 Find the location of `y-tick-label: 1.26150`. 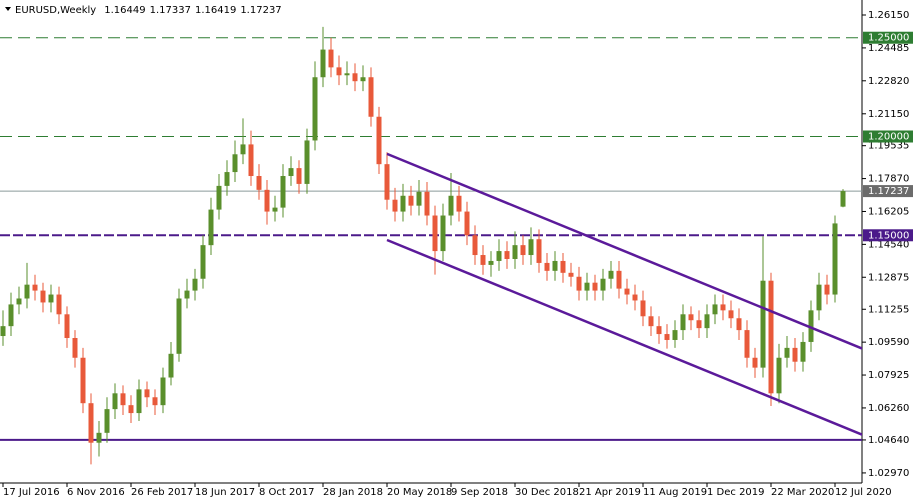

y-tick-label: 1.26150 is located at coordinates (888, 15).